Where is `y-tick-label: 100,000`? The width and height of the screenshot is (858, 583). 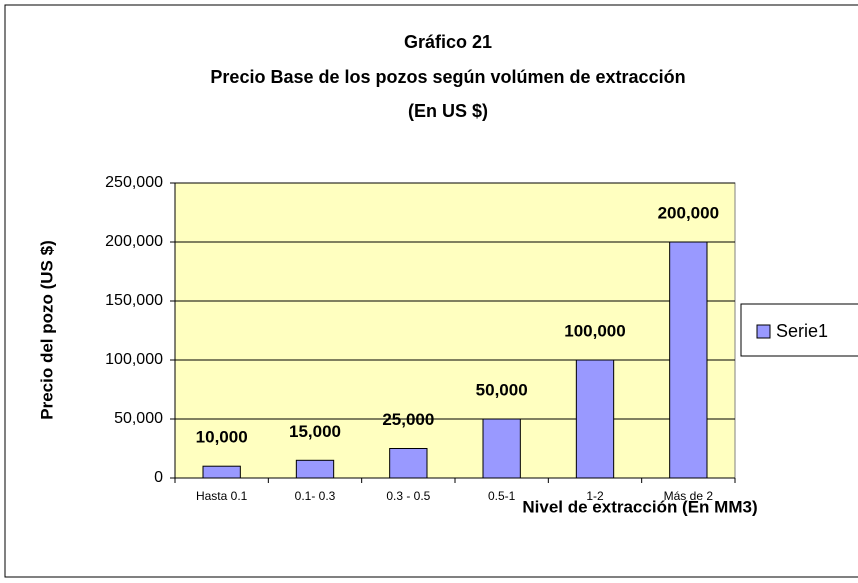 y-tick-label: 100,000 is located at coordinates (134, 359).